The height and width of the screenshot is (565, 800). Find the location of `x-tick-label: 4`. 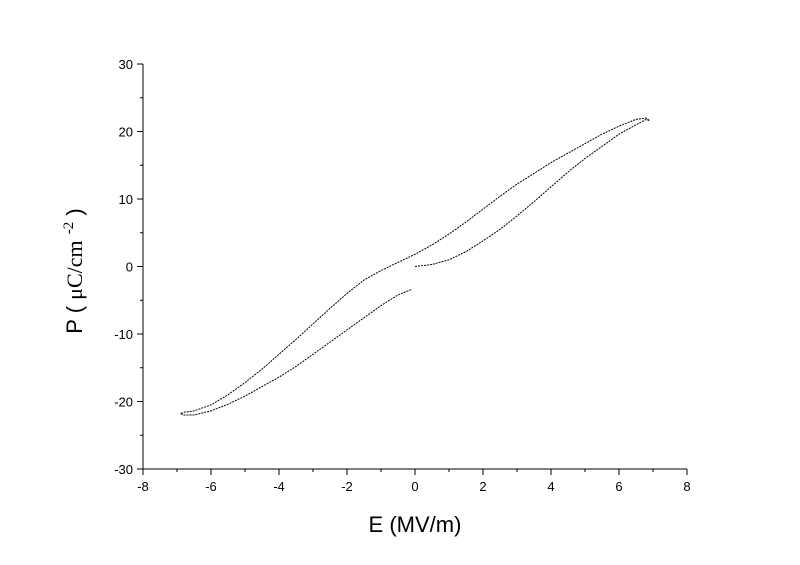

x-tick-label: 4 is located at coordinates (550, 486).